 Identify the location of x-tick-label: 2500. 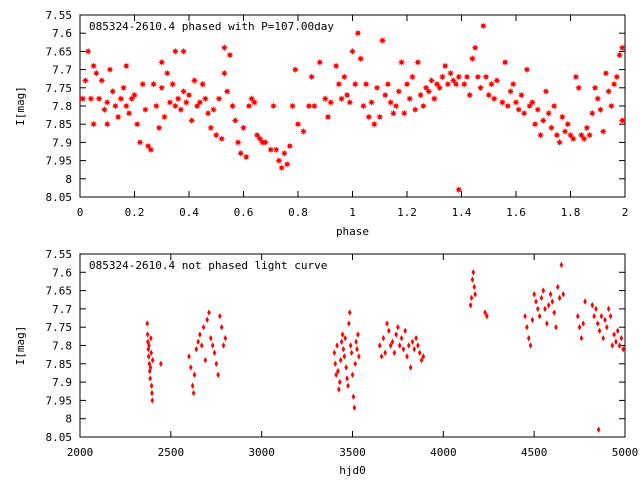
(171, 452).